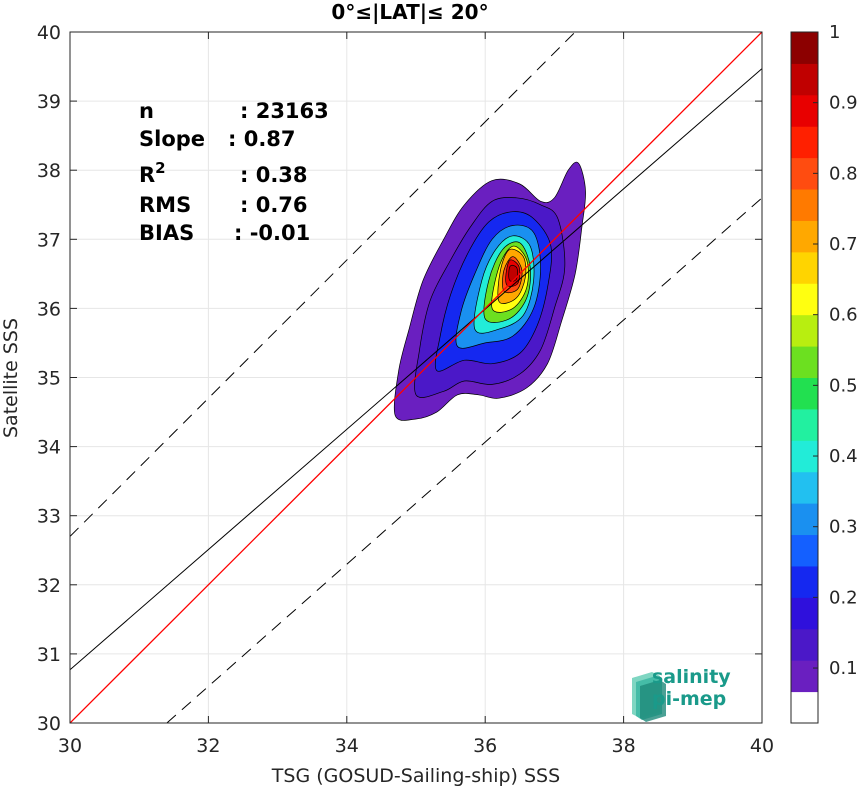 Image resolution: width=858 pixels, height=790 pixels. Describe the element at coordinates (415, 776) in the screenshot. I see `x-axis-label: TSG (GOSUD-Sailing-ship) SSS` at that location.